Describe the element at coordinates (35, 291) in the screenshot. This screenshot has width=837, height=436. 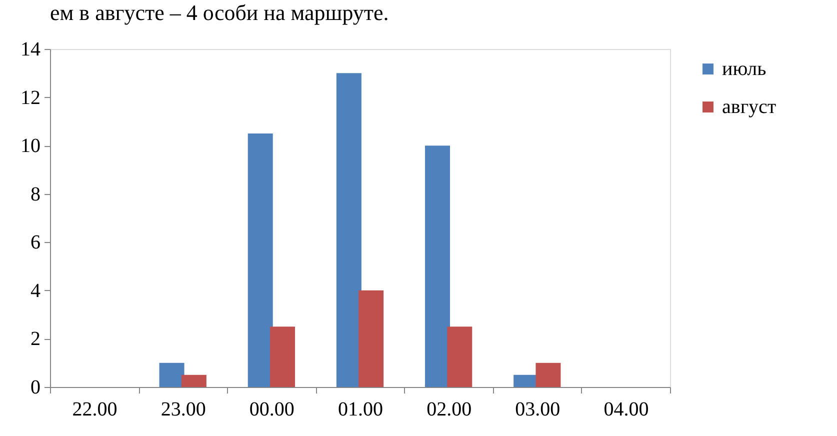
I see `y-tick-label: 4` at that location.